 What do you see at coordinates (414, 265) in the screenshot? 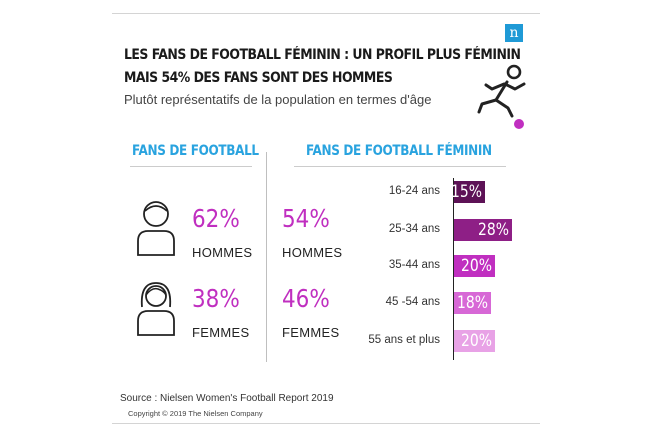
I see `age-category-label: 35-44 ans` at bounding box center [414, 265].